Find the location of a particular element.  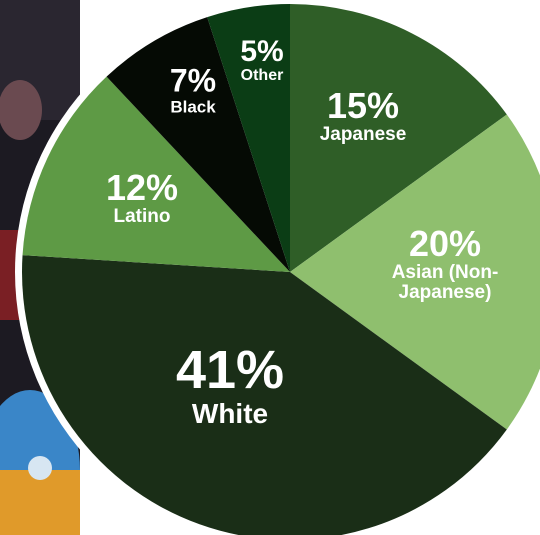

pie-slice is located at coordinates (248, 138).